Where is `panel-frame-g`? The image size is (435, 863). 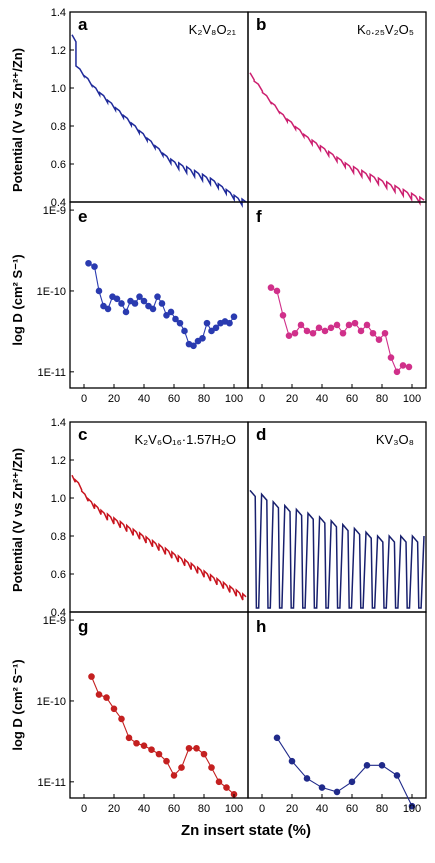 panel-frame-g is located at coordinates (159, 705).